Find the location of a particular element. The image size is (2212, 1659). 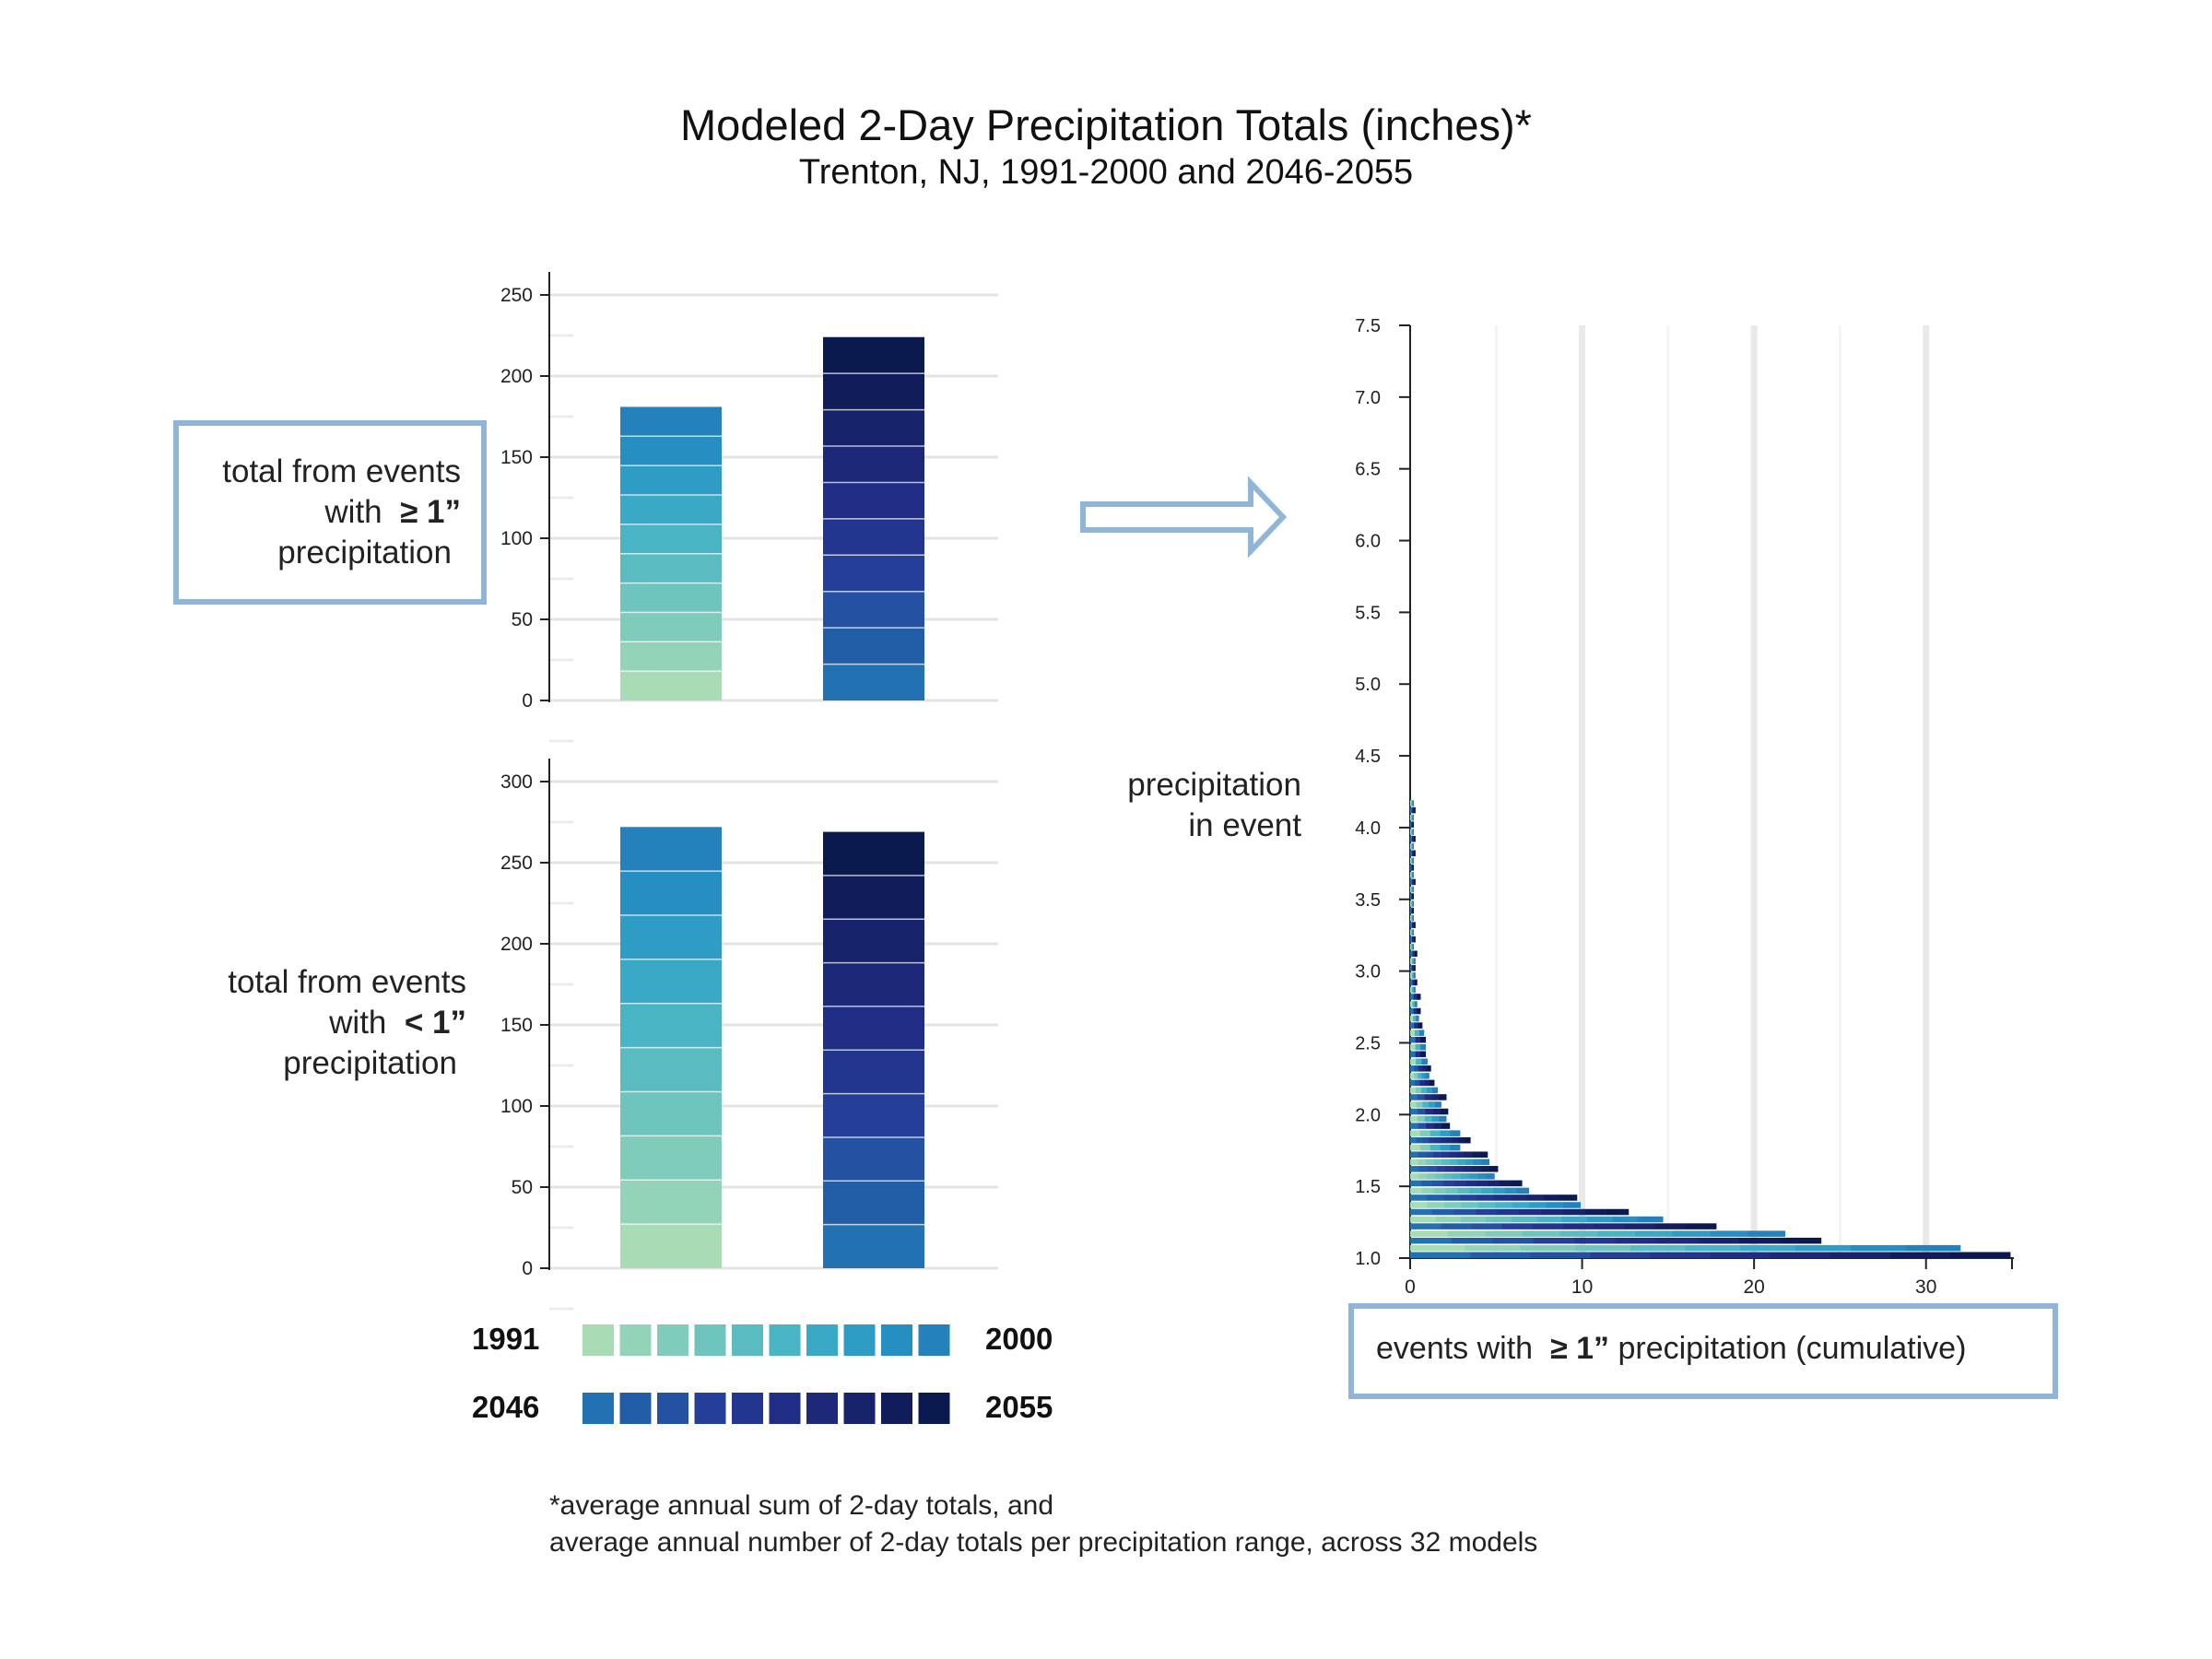

right-chart-ytick-label: 1.5 is located at coordinates (1368, 1187).